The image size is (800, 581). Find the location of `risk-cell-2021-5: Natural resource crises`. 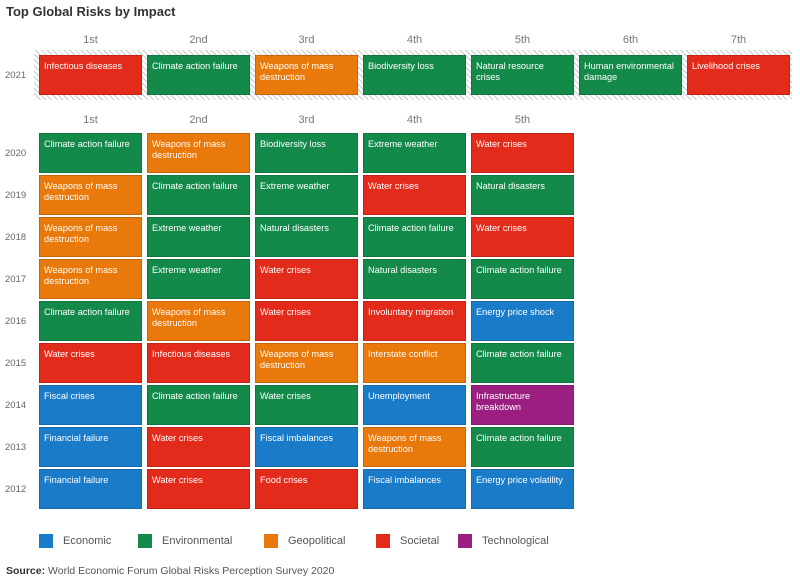

risk-cell-2021-5: Natural resource crises is located at coordinates (522, 75).